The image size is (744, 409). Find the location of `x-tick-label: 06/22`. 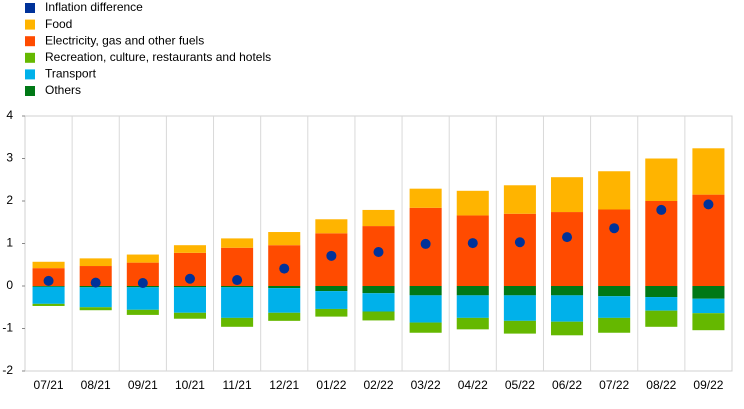

x-tick-label: 06/22 is located at coordinates (567, 385).